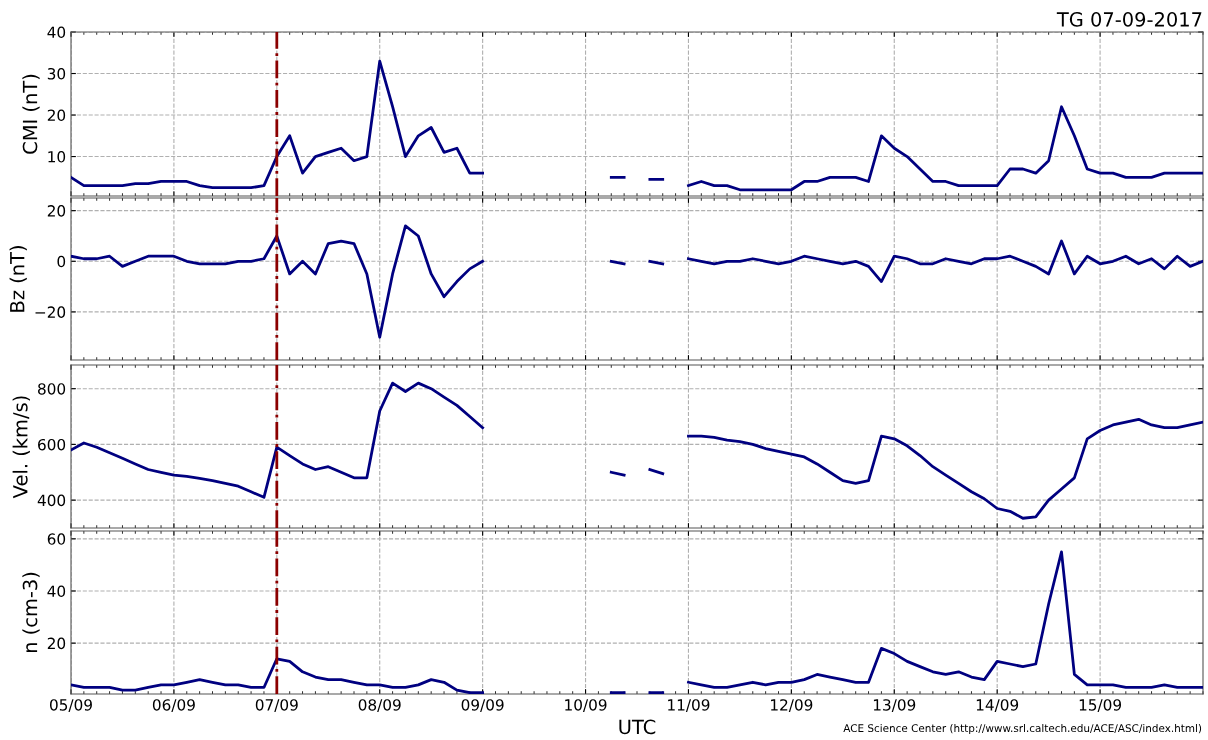 The width and height of the screenshot is (1208, 740). Describe the element at coordinates (21, 447) in the screenshot. I see `y-axis-title: Vel. (km/s)` at that location.